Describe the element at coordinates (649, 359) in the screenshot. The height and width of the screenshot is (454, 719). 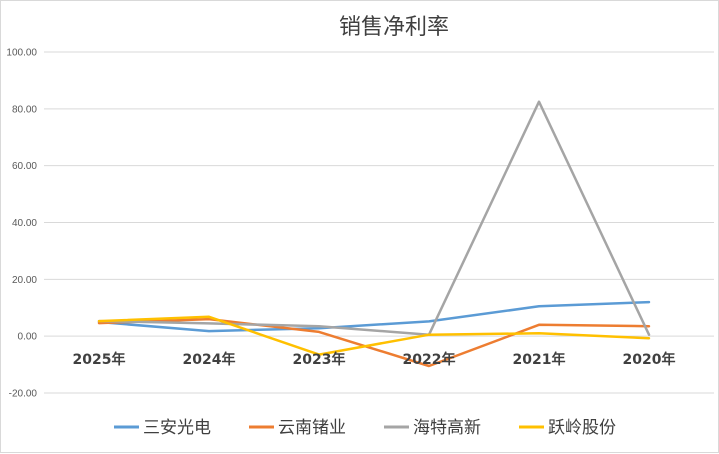
I see `x-tick-label: 2020年` at that location.